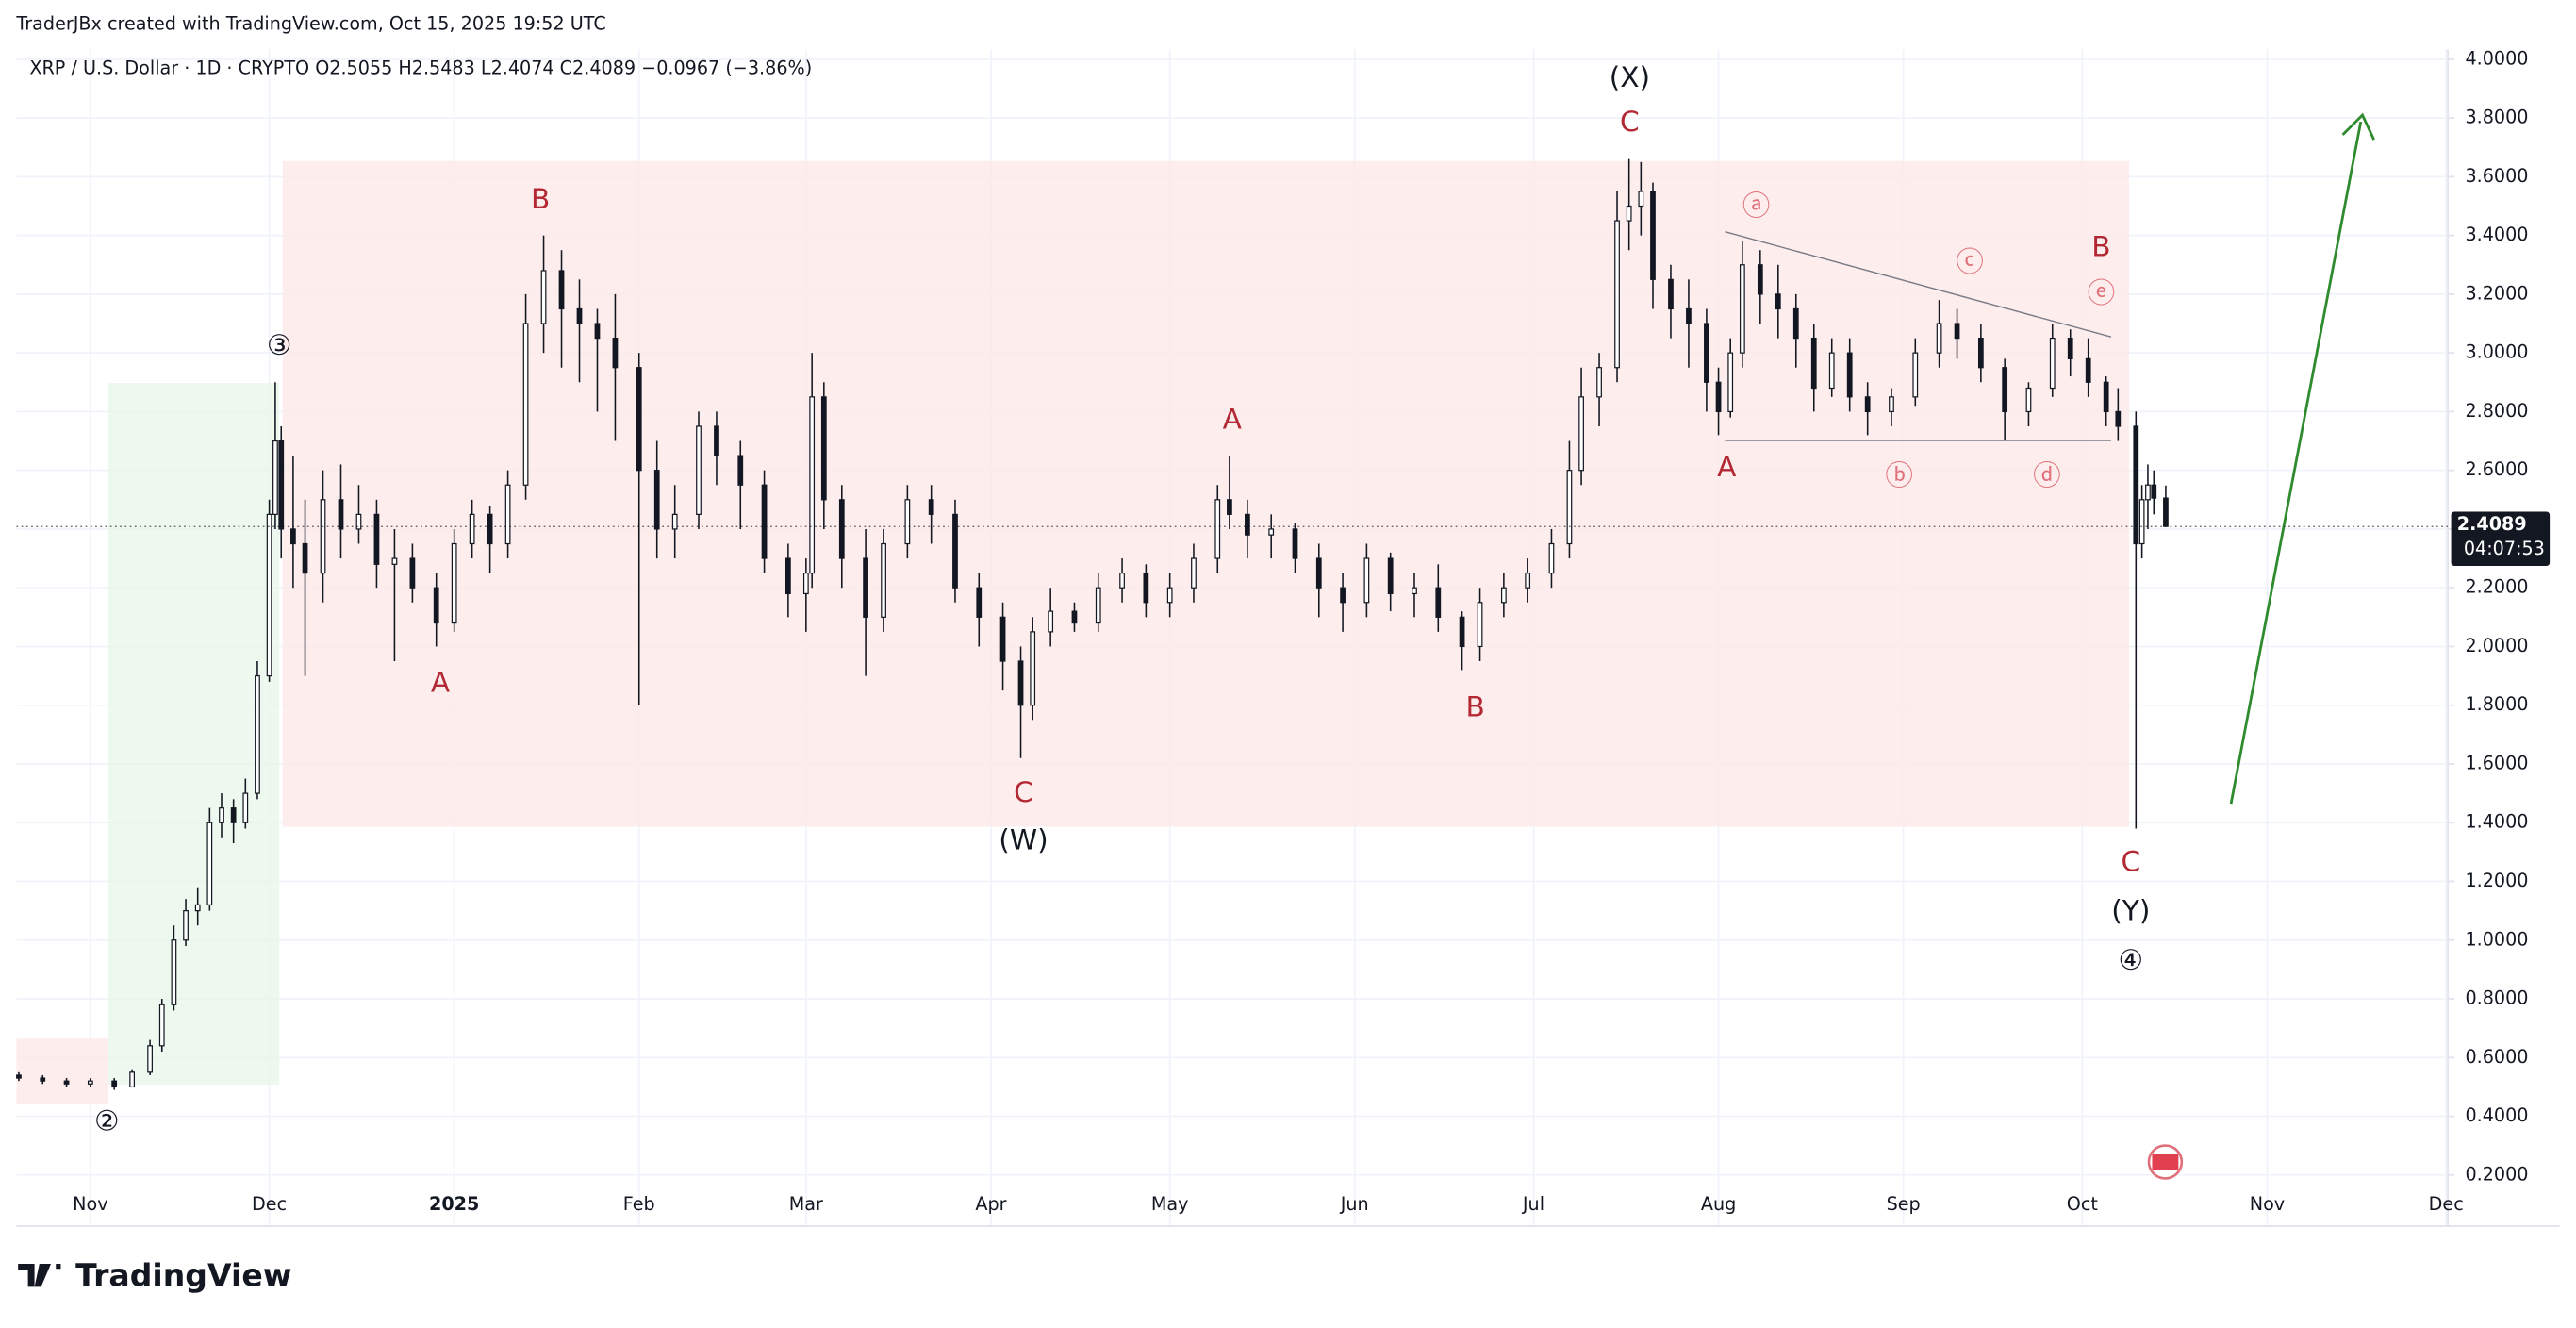 The image size is (2576, 1328). I want to click on y-tick-label: 1.0000, so click(2496, 939).